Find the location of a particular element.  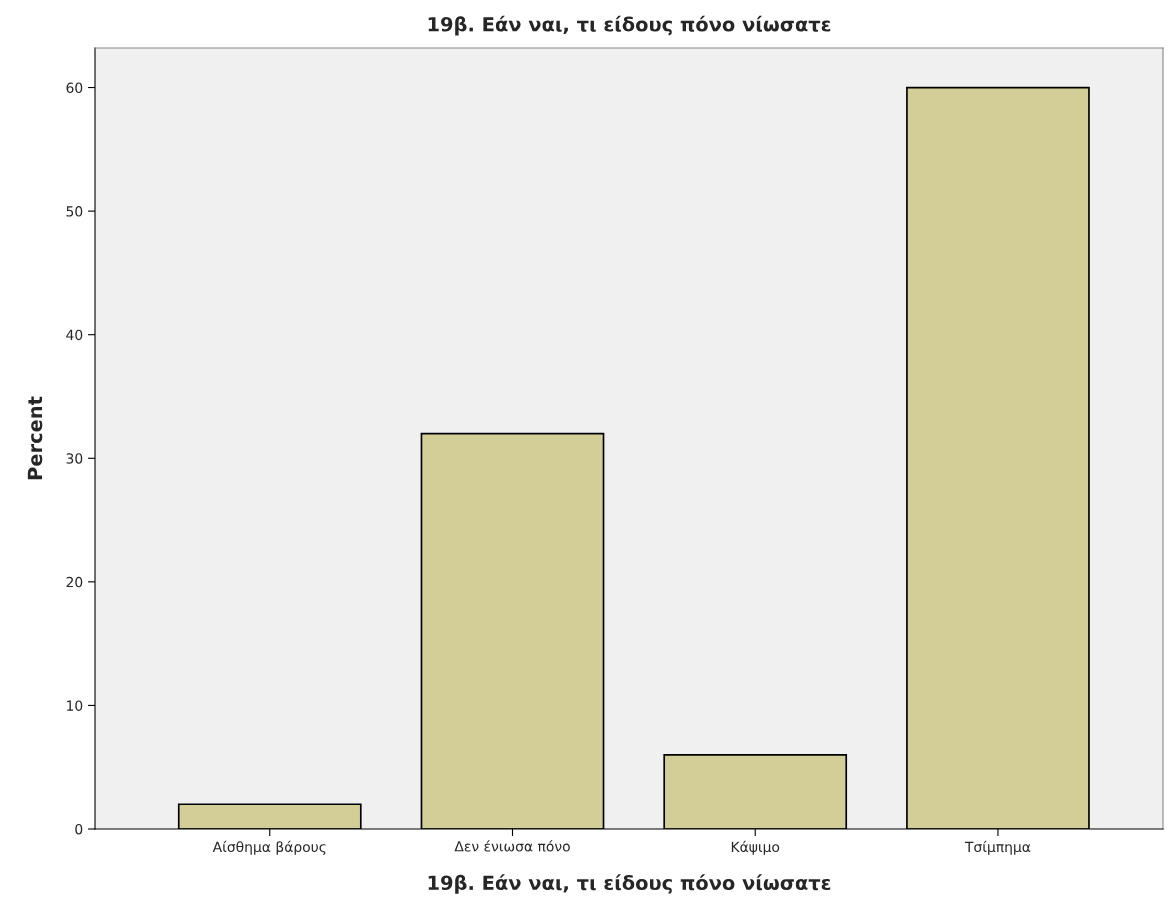

x-tick-label: Τσίμπημα is located at coordinates (997, 847).